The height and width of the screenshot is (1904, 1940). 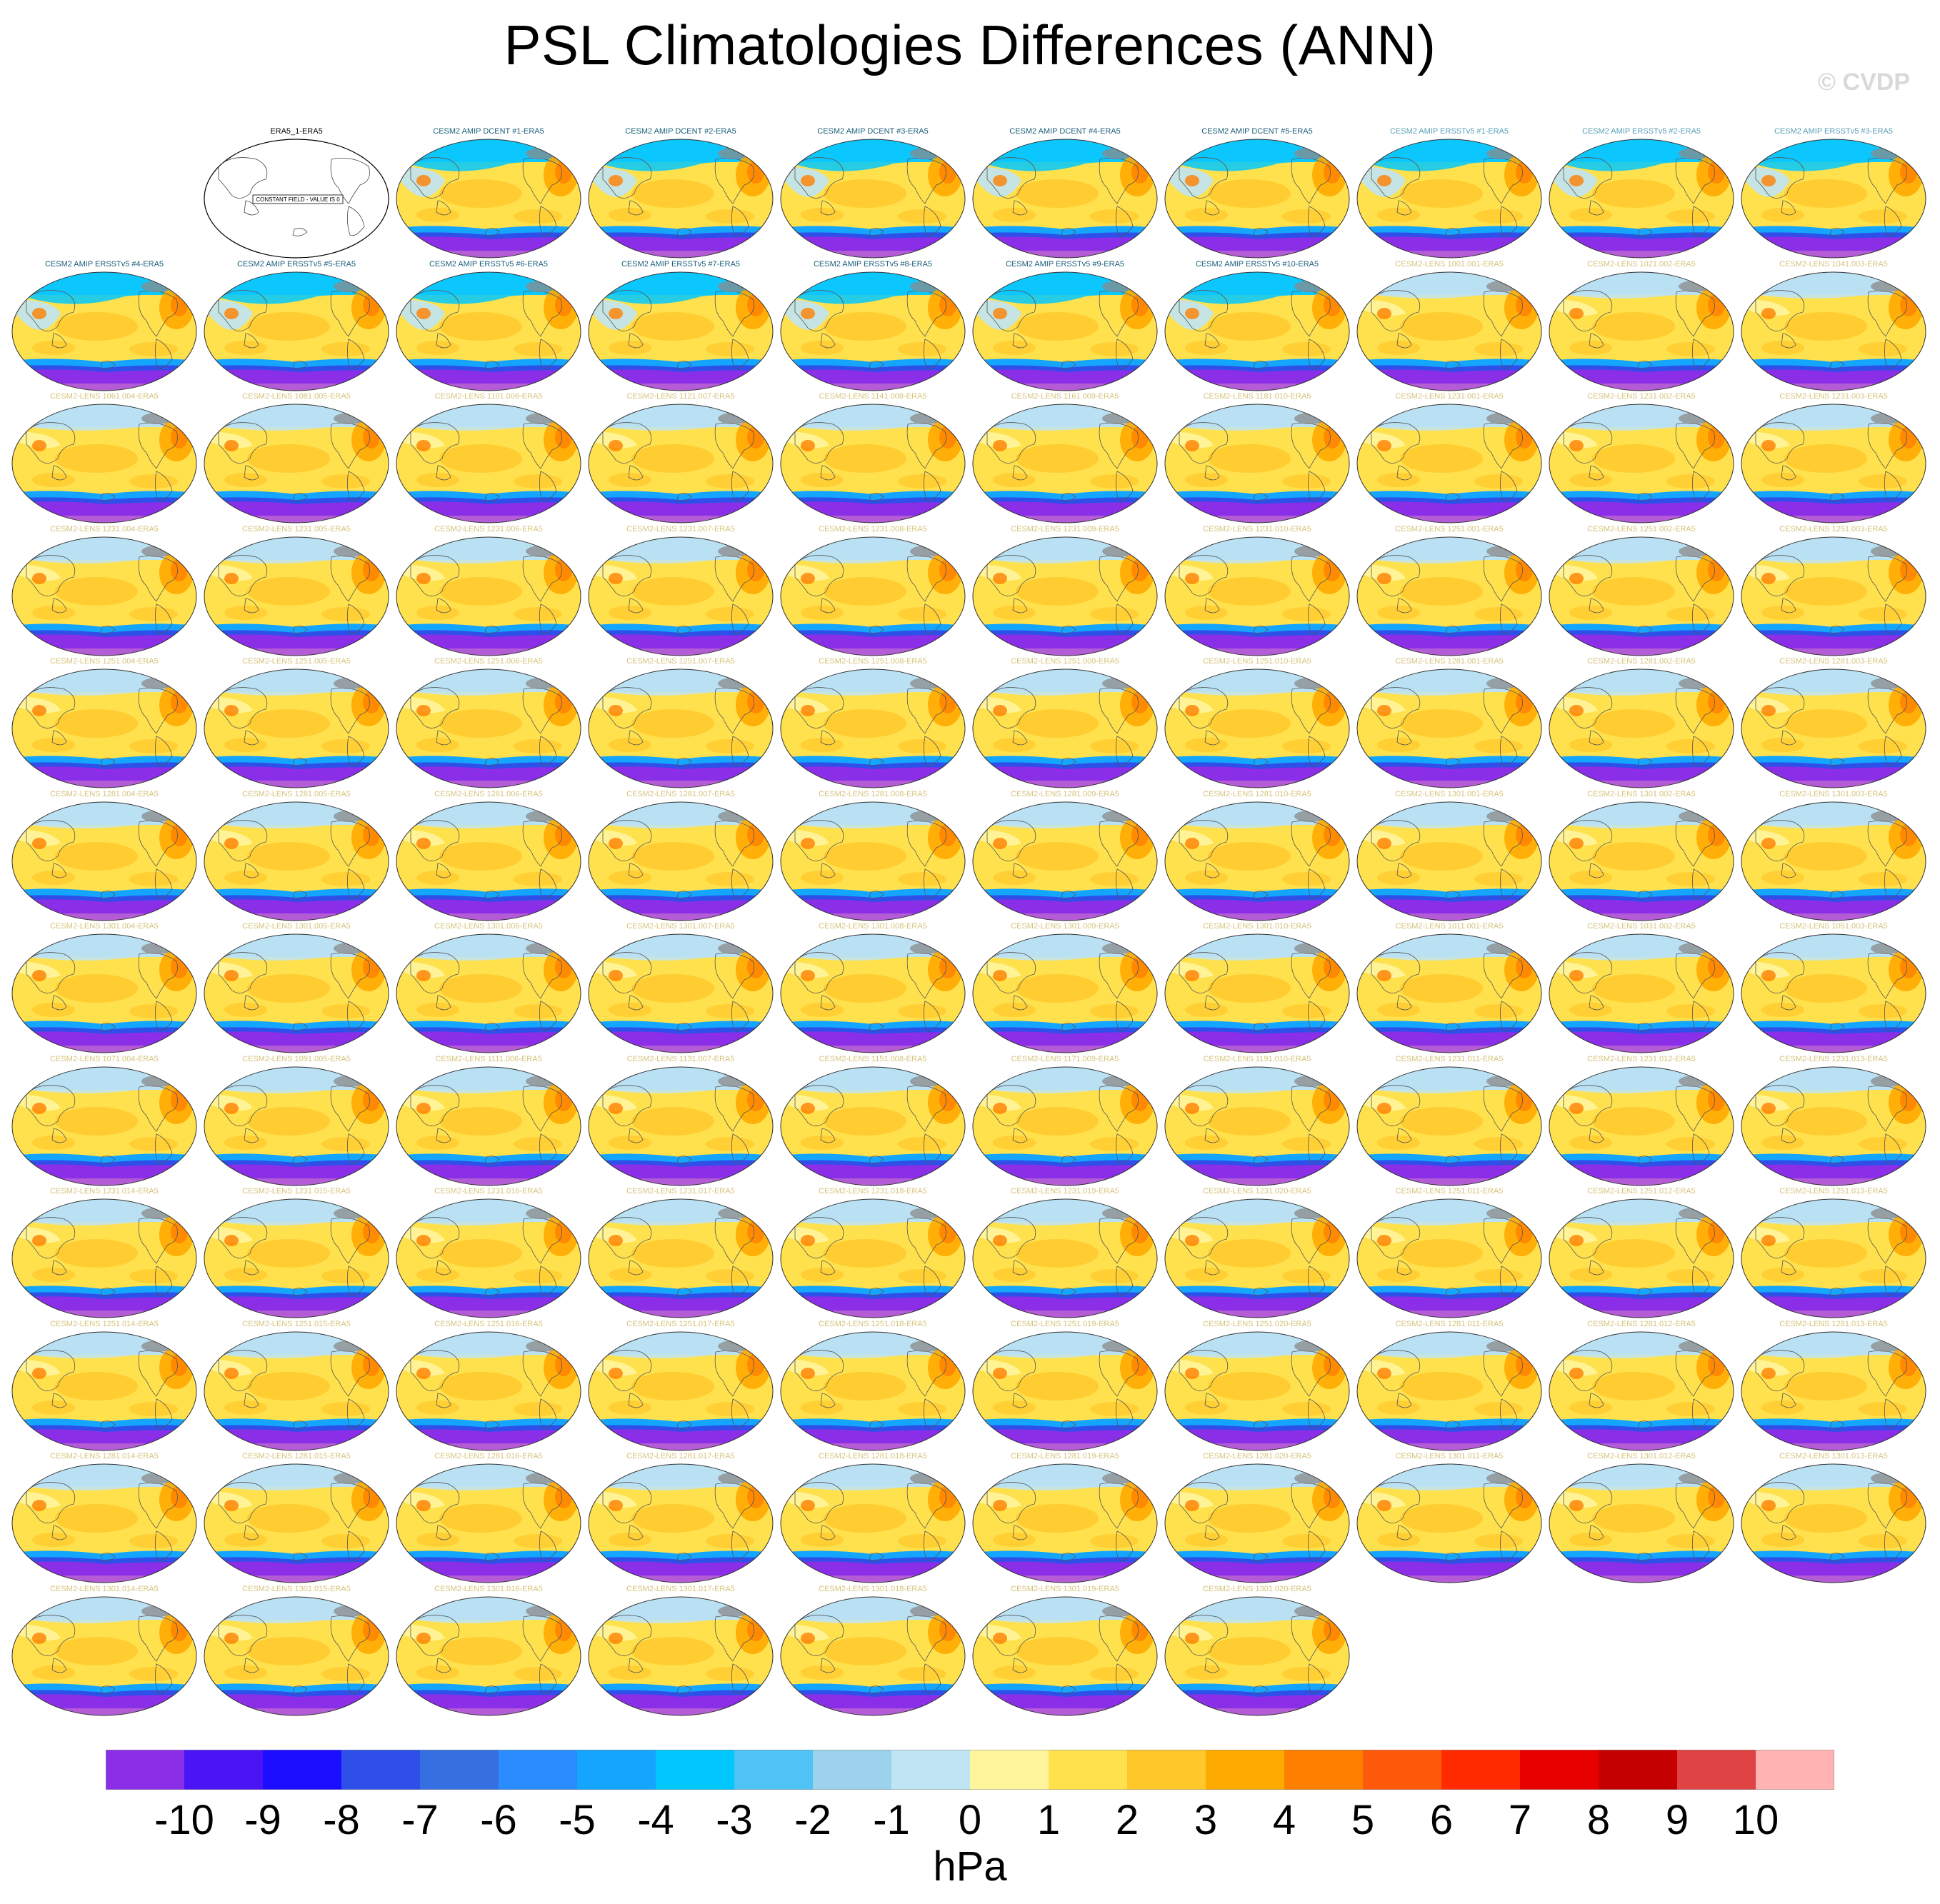 I want to click on map-panel: CESM2-LENS 1231.013-ERA5, so click(x=1833, y=1123).